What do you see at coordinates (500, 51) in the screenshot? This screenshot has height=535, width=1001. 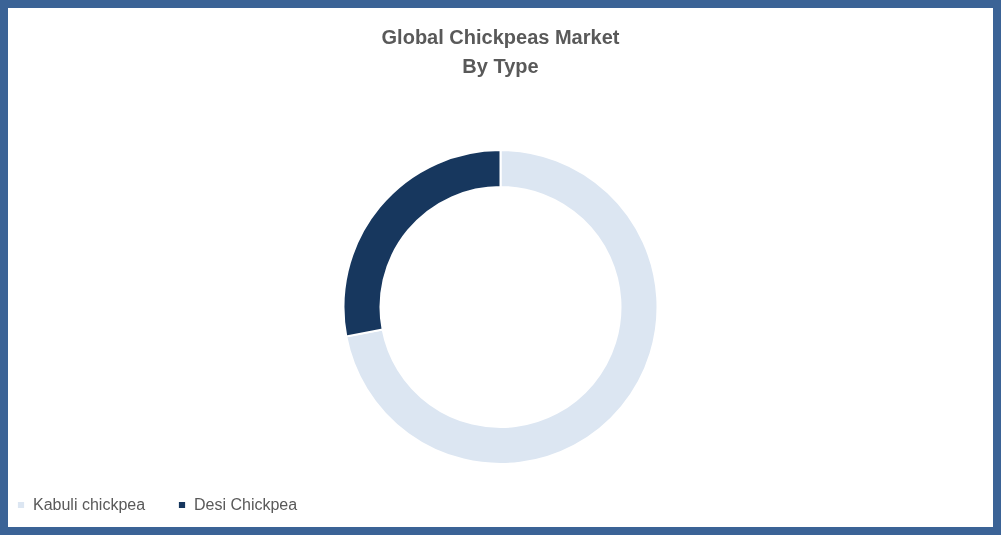 I see `chart-title: Global Chickpeas Market By Type` at bounding box center [500, 51].